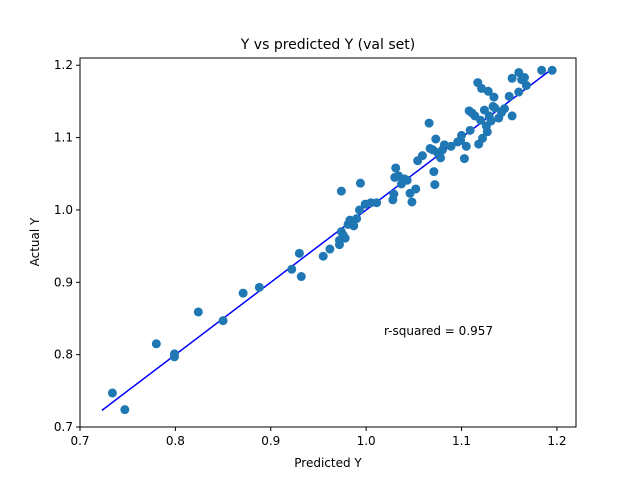  Describe the element at coordinates (63, 138) in the screenshot. I see `y-tick-label: 1.1` at that location.